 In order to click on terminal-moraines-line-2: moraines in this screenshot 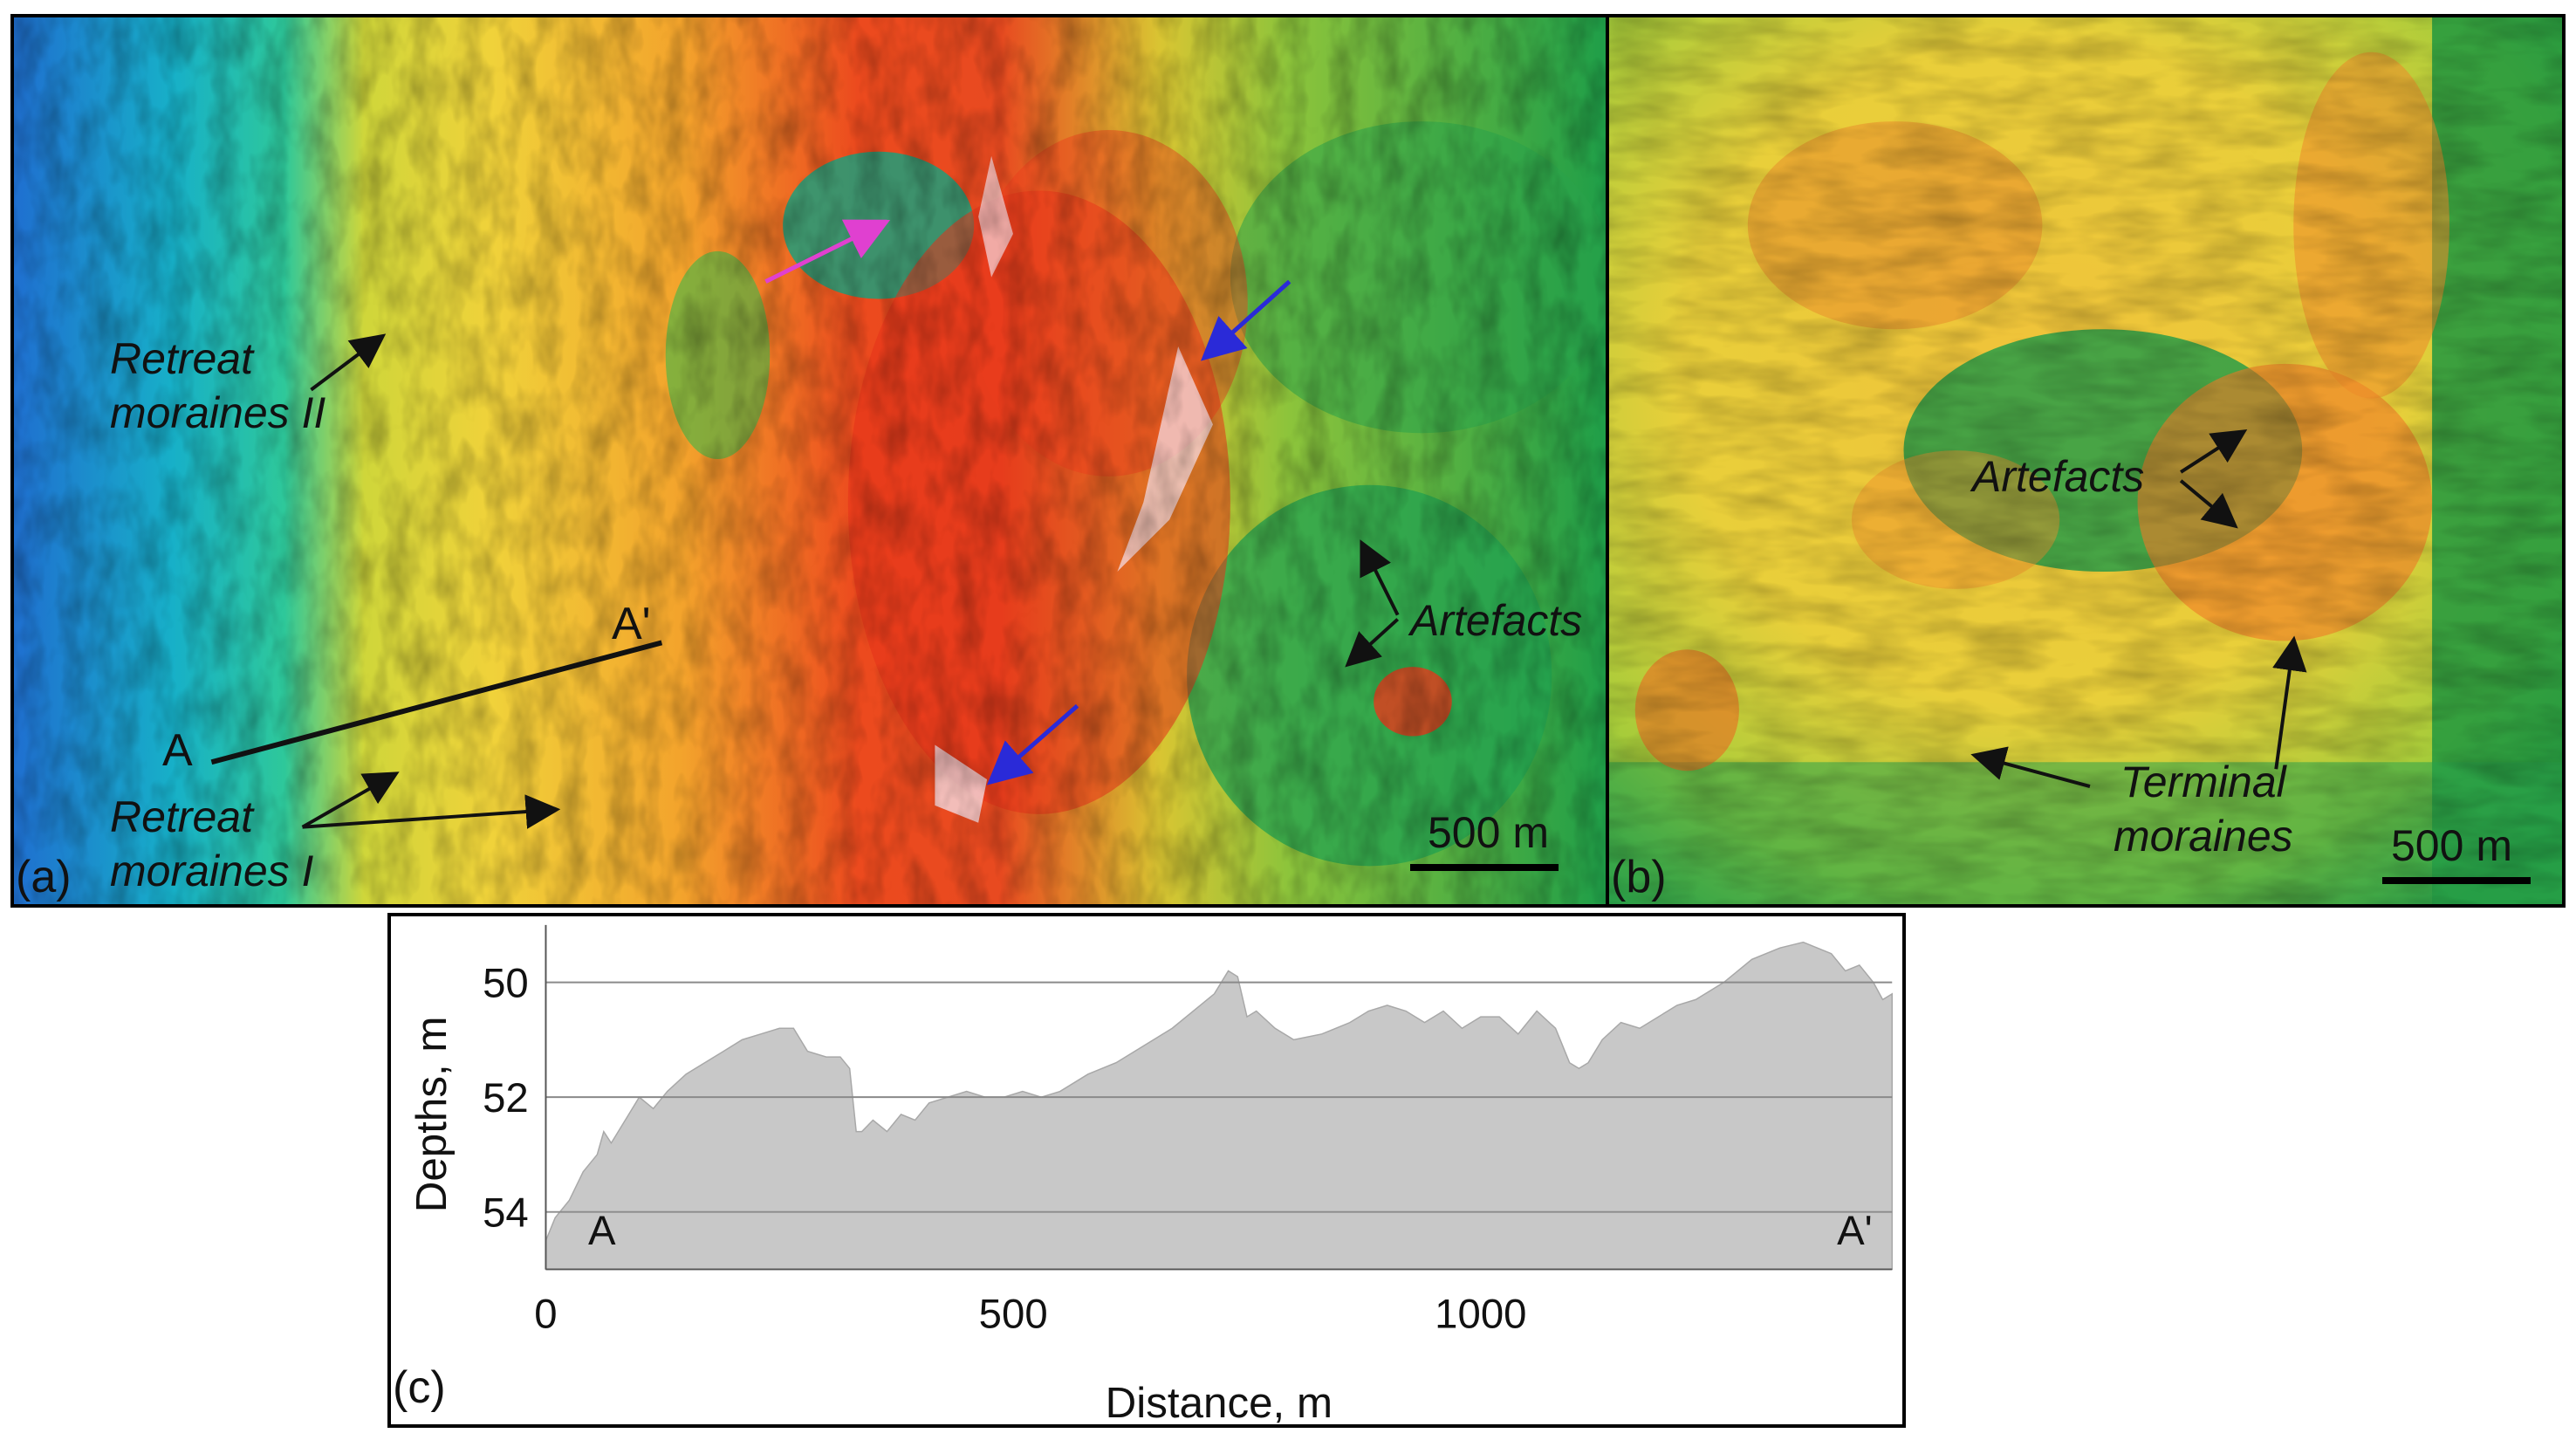, I will do `click(2204, 836)`.